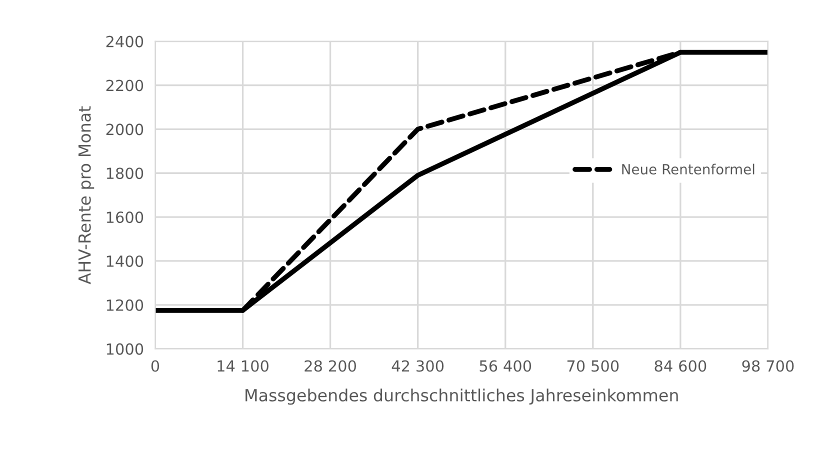 The width and height of the screenshot is (817, 459). What do you see at coordinates (125, 261) in the screenshot?
I see `y-tick-label: 1400` at bounding box center [125, 261].